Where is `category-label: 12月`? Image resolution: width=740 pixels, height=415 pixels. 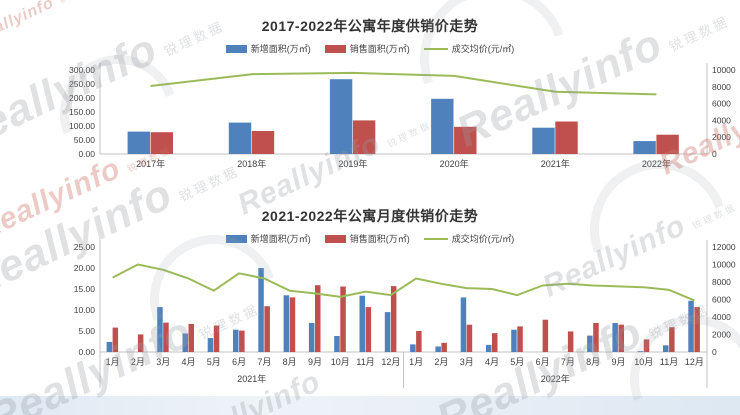
category-label: 12月 is located at coordinates (390, 362).